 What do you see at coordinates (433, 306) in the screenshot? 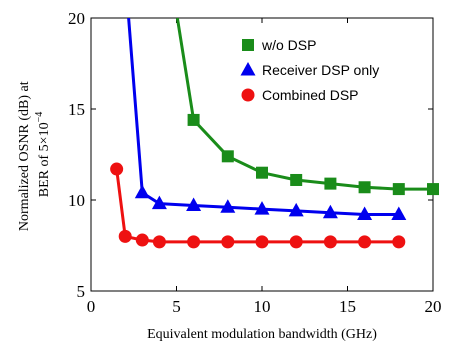
I see `x-tick-label: 20` at bounding box center [433, 306].